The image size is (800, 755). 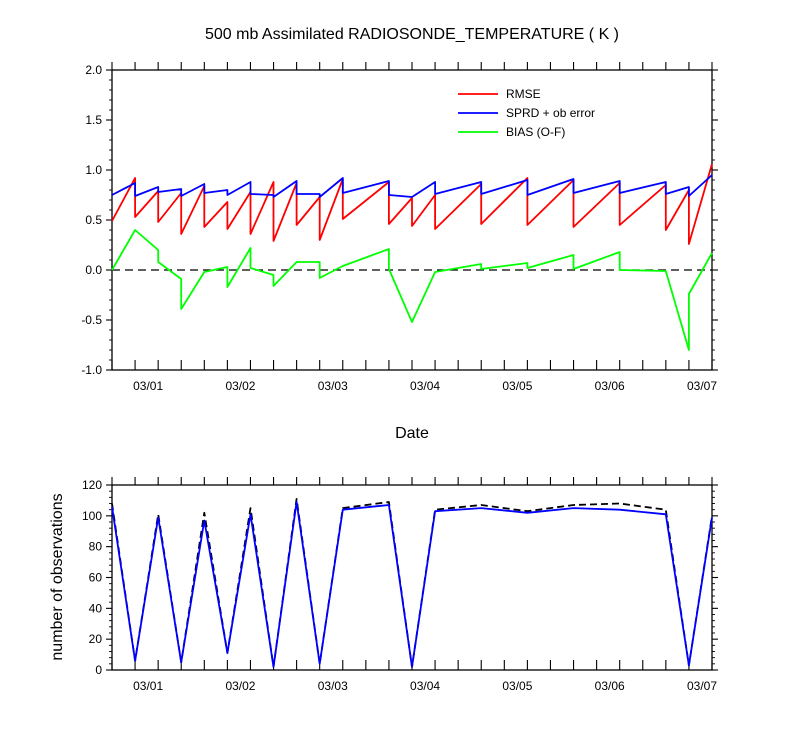 What do you see at coordinates (412, 204) in the screenshot?
I see `series-line-rmse` at bounding box center [412, 204].